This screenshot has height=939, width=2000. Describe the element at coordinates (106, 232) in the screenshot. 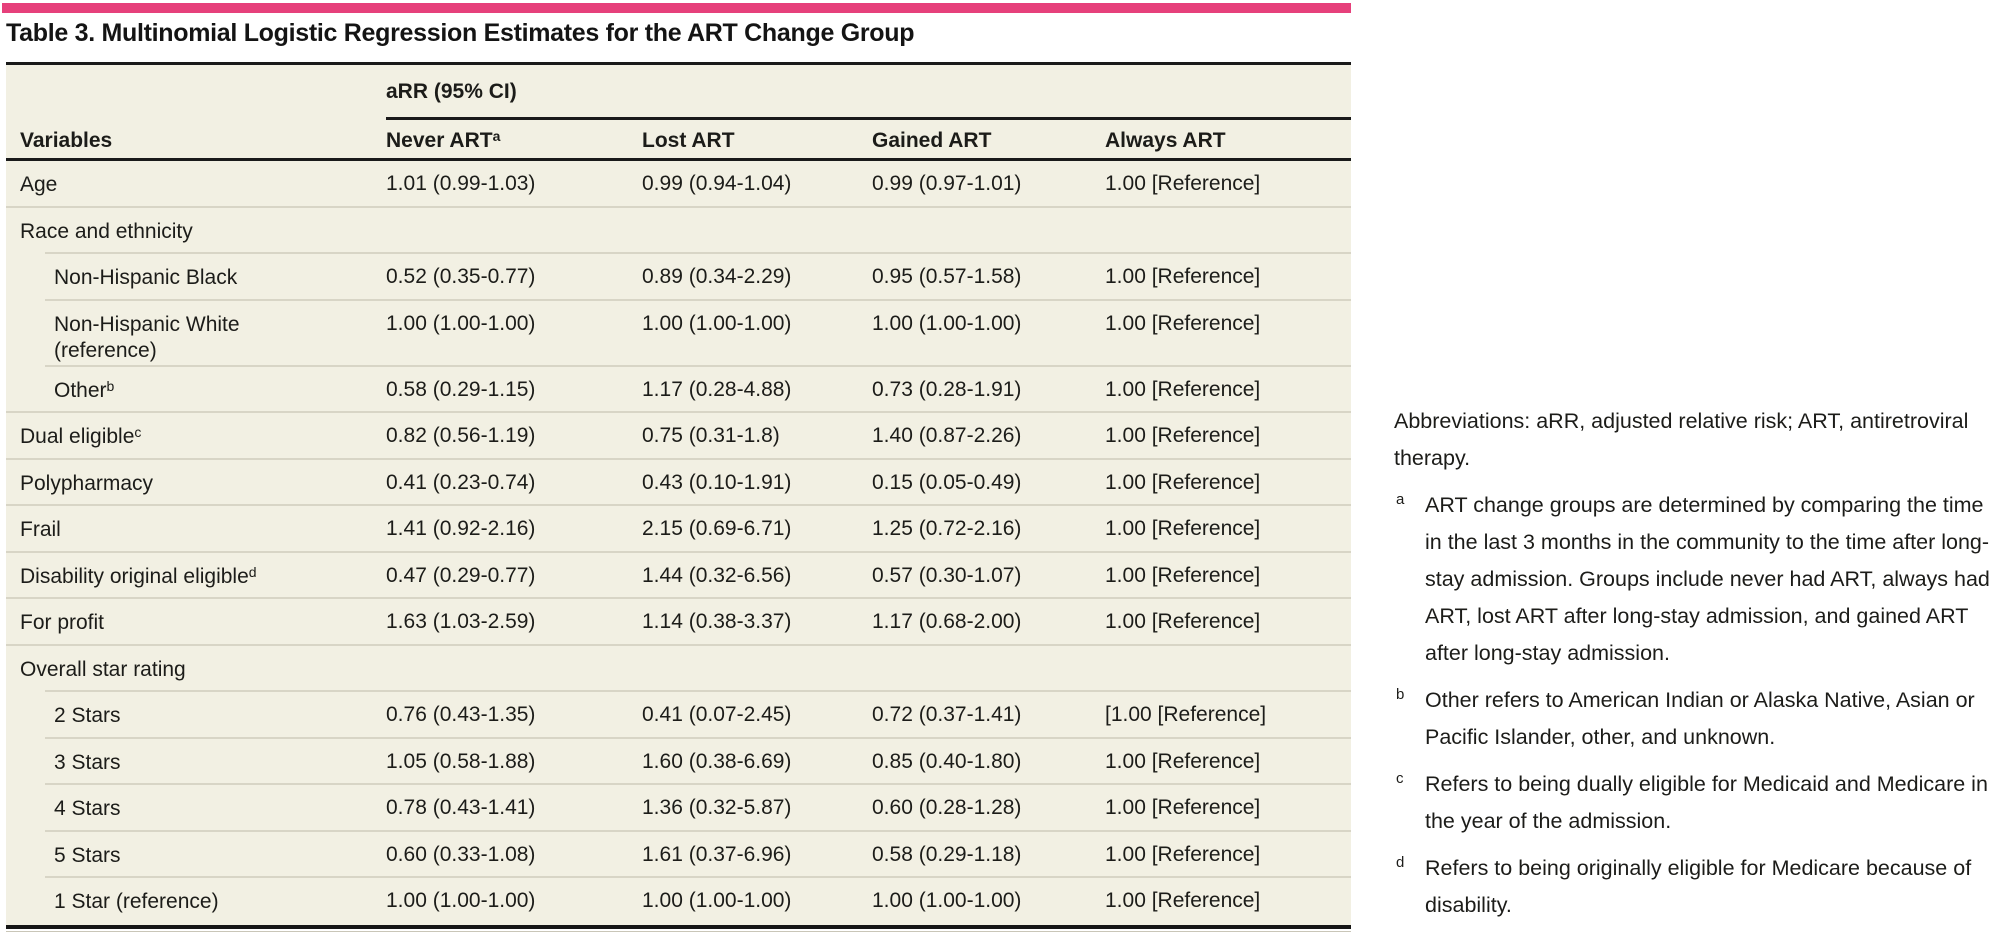

I see `row-label: Race and ethnicity` at that location.